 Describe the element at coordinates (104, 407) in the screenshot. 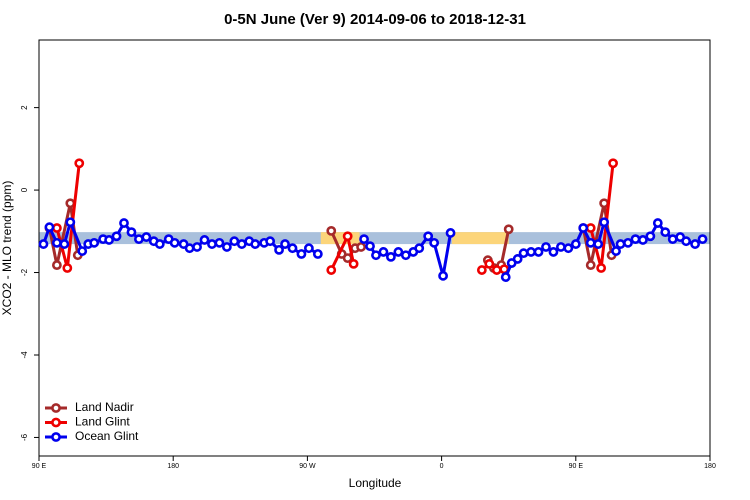

I see `legend-label: Land Nadir` at that location.